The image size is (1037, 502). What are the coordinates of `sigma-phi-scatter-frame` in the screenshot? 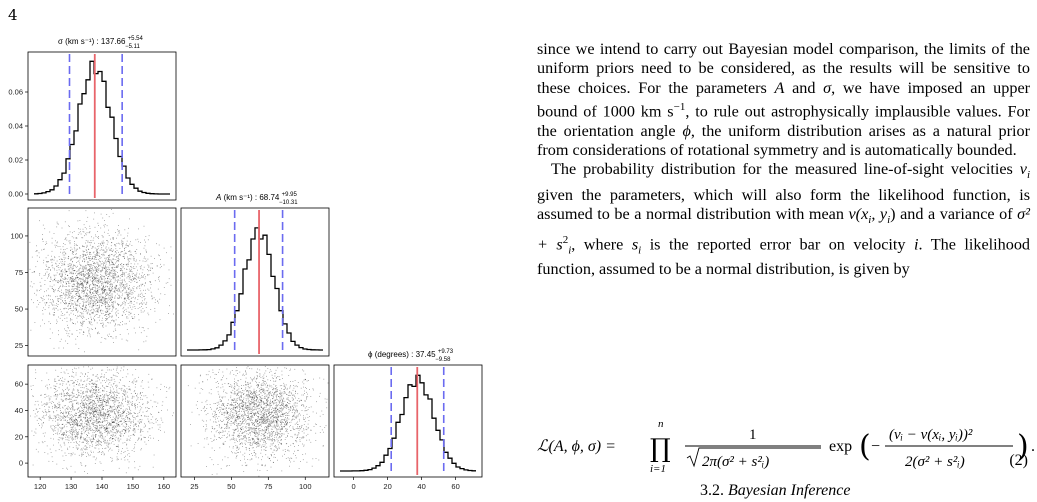 It's located at (102, 421).